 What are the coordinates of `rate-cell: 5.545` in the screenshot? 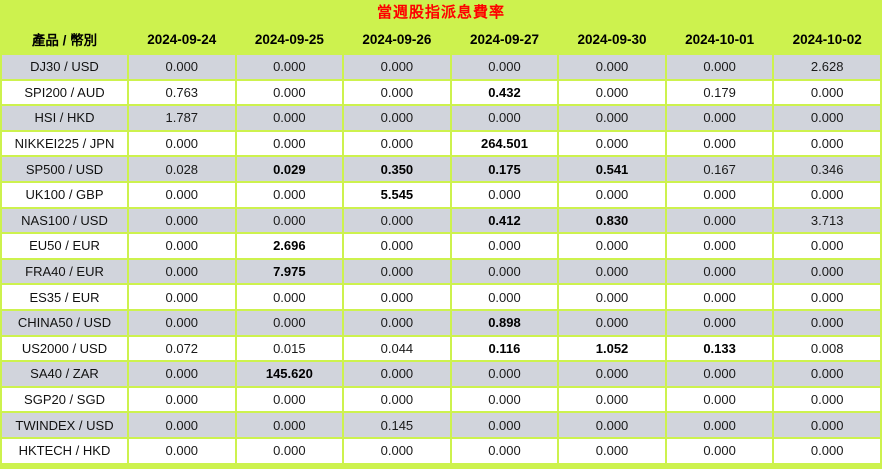 It's located at (397, 194).